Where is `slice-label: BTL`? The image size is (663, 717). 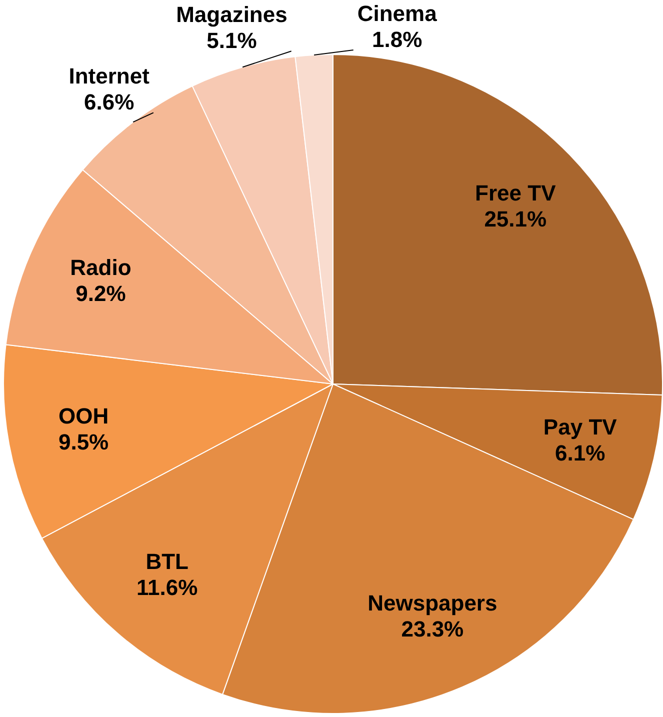
slice-label: BTL is located at coordinates (167, 561).